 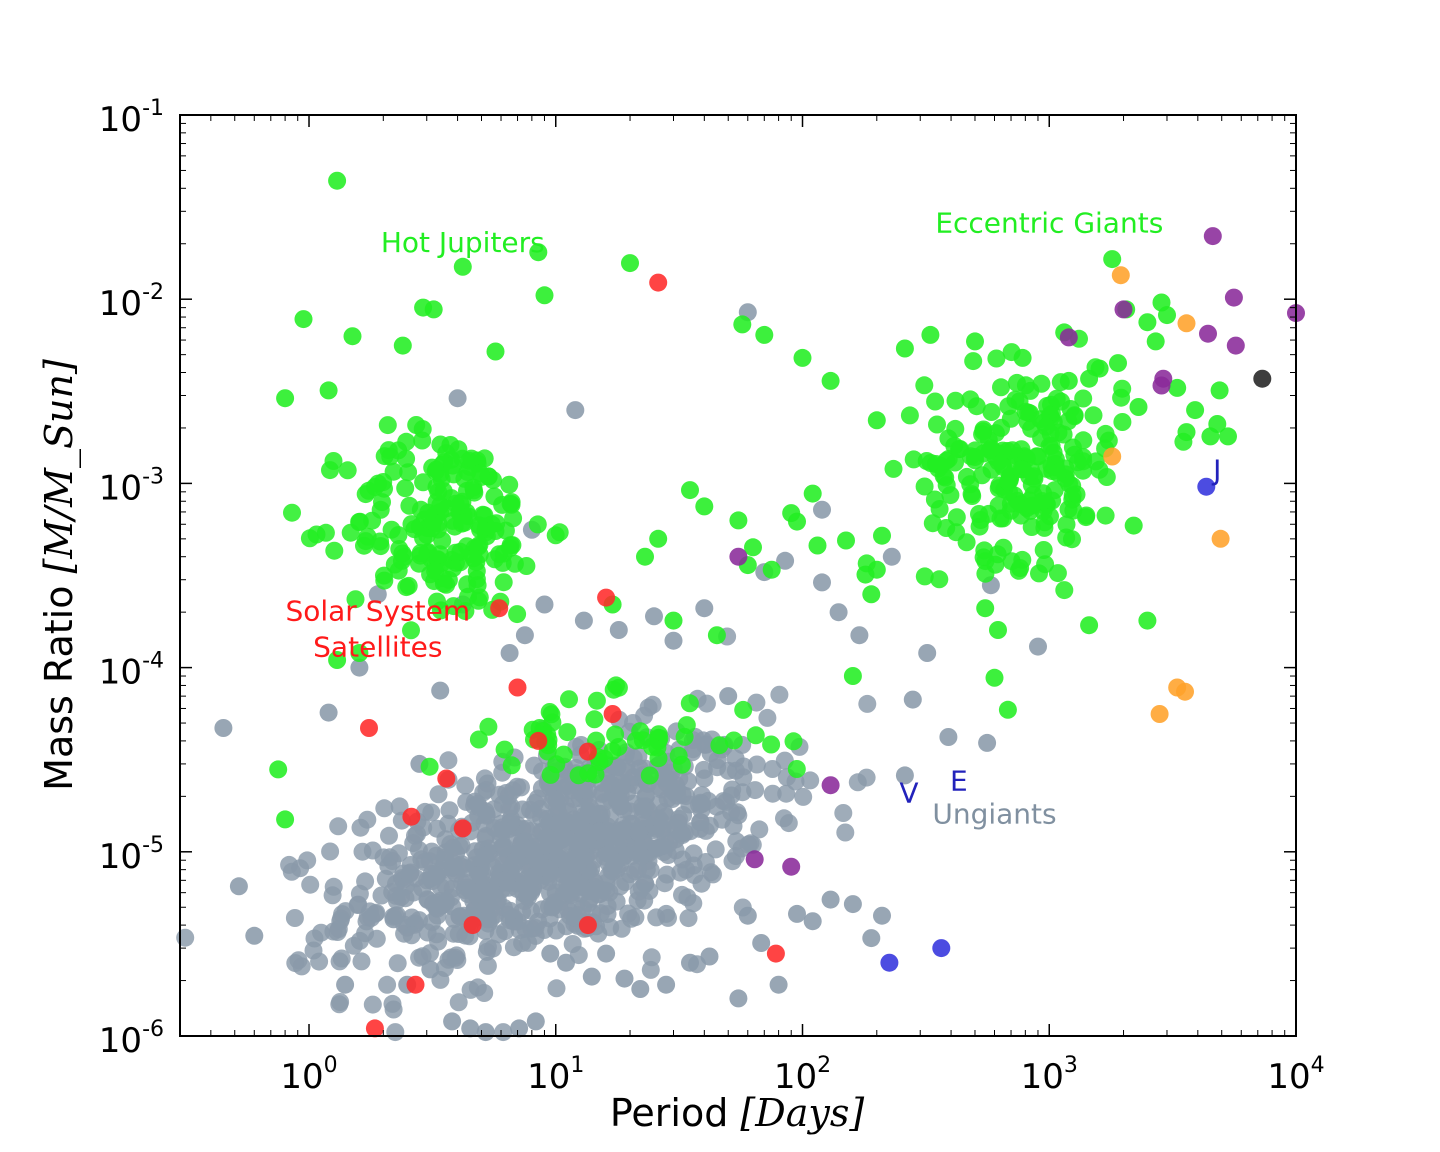 What do you see at coordinates (555, 1075) in the screenshot?
I see `x-tick-label: 10¹` at bounding box center [555, 1075].